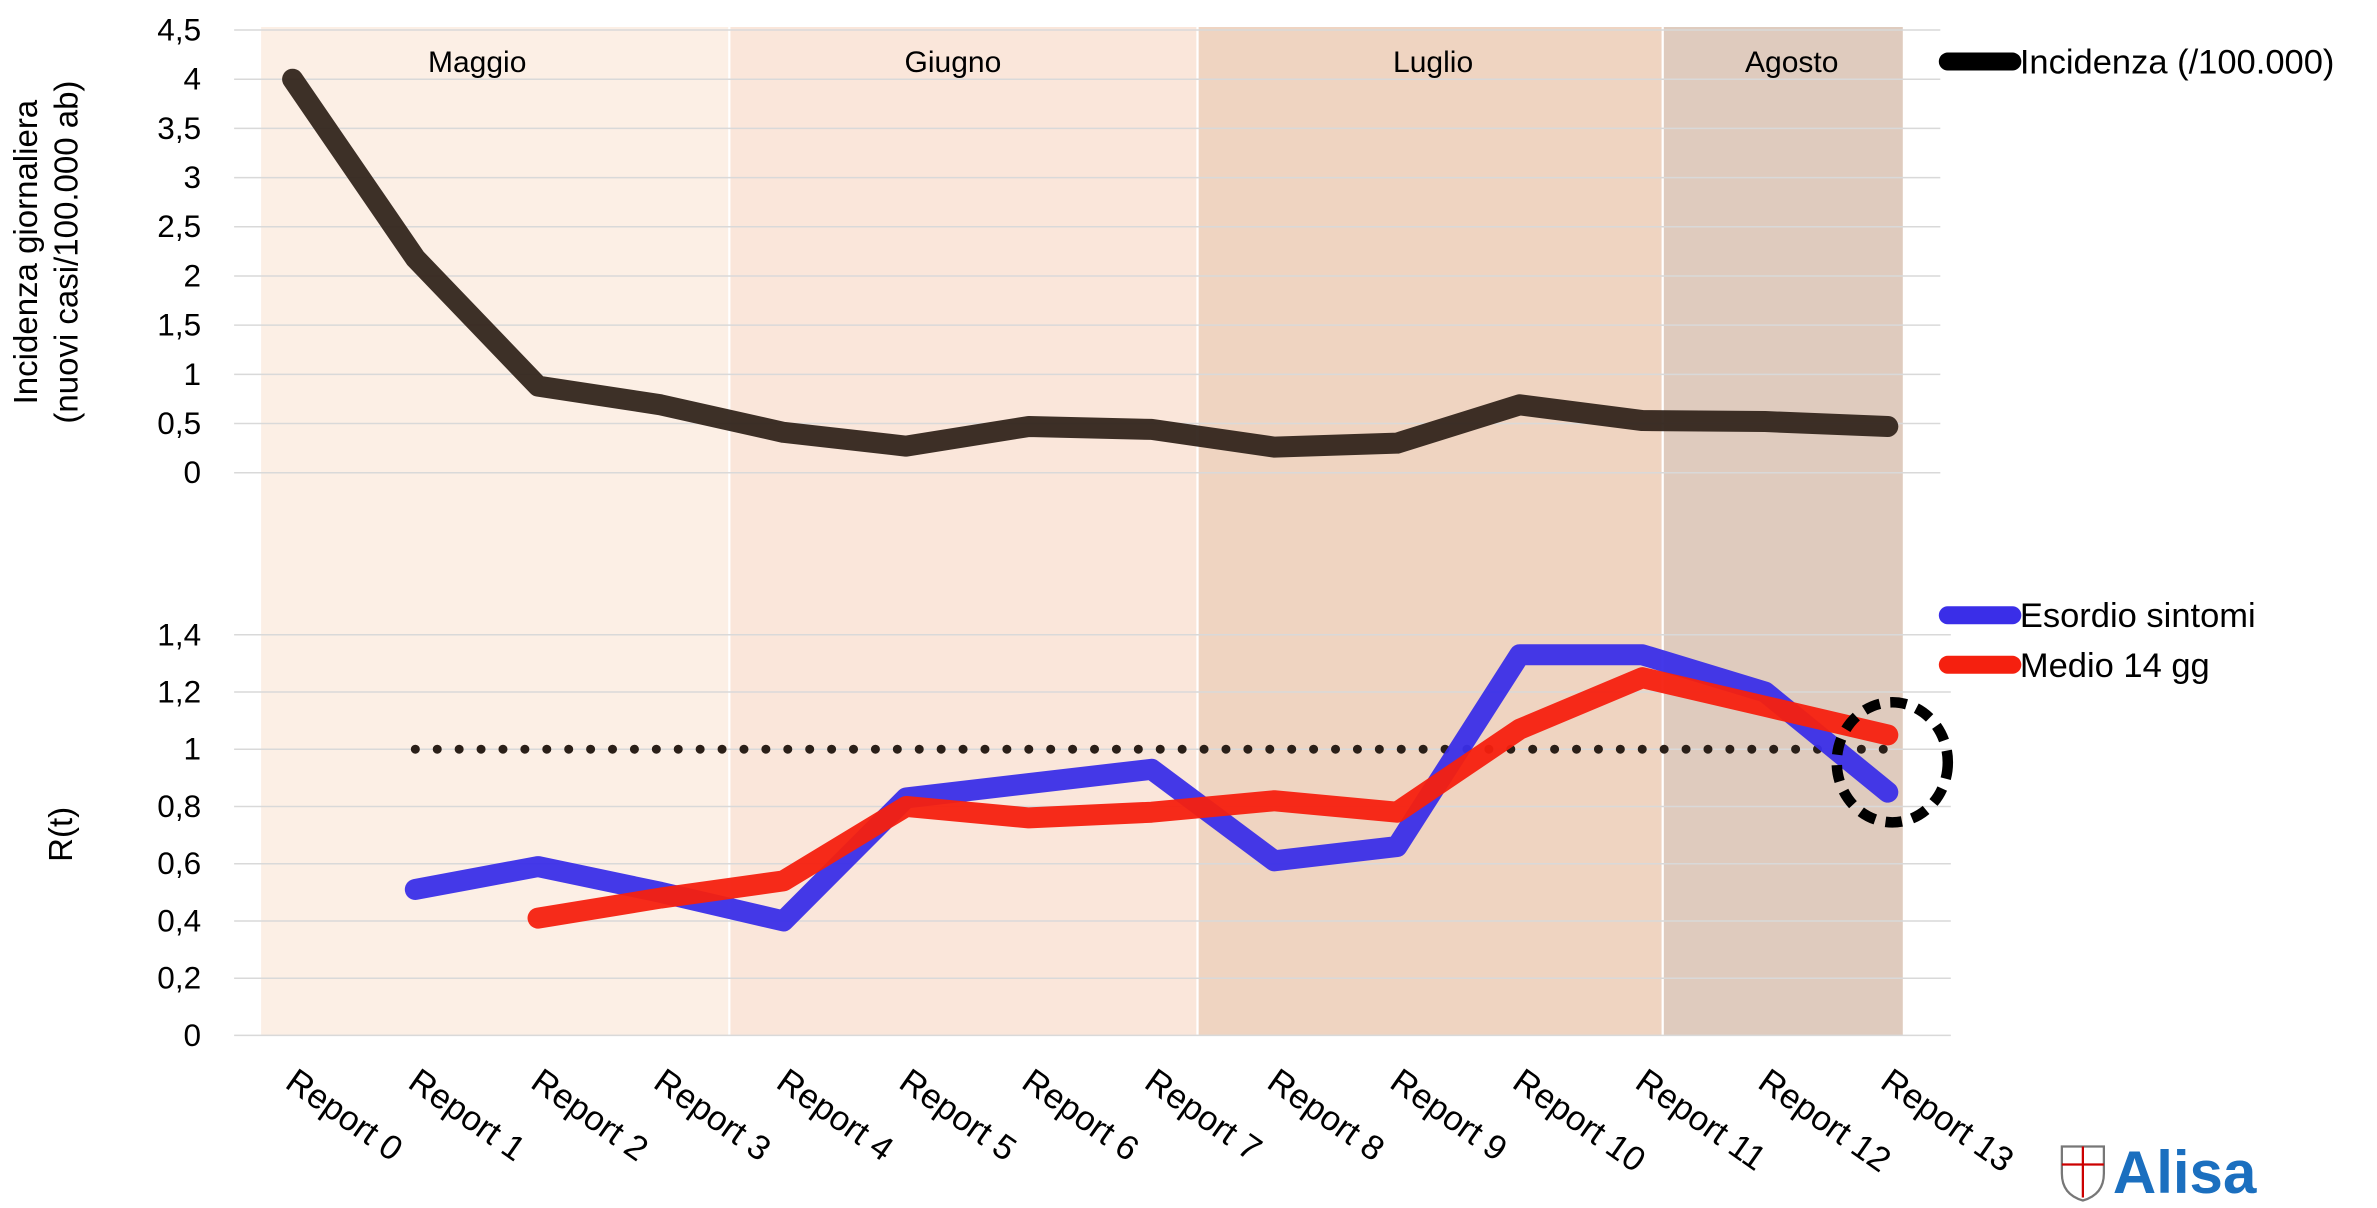 The image size is (2377, 1208). I want to click on month-label: Giugno, so click(953, 62).